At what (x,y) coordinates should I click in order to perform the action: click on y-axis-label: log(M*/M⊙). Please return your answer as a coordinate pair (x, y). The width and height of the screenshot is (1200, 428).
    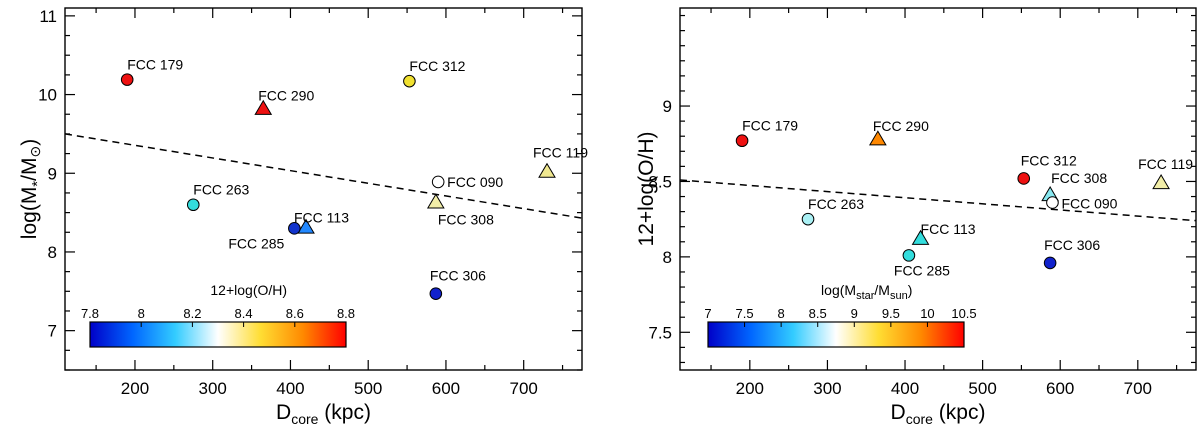
    Looking at the image, I should click on (32, 189).